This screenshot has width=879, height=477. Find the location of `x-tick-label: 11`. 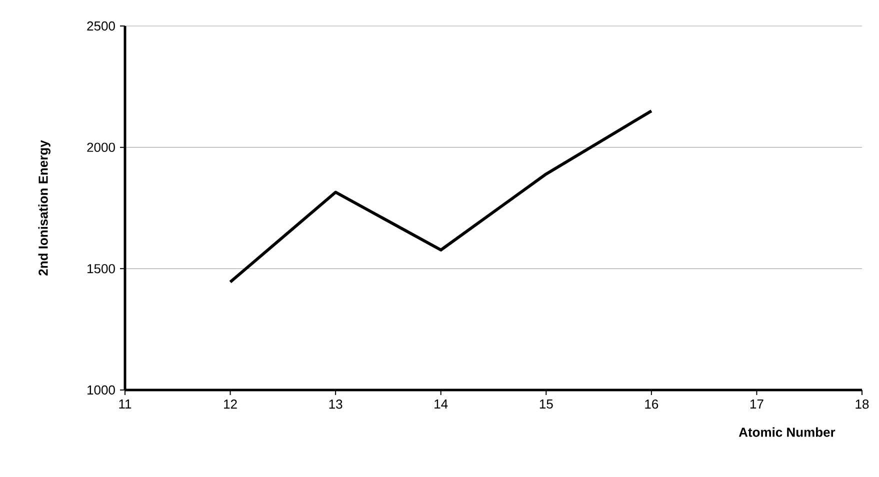

x-tick-label: 11 is located at coordinates (125, 404).